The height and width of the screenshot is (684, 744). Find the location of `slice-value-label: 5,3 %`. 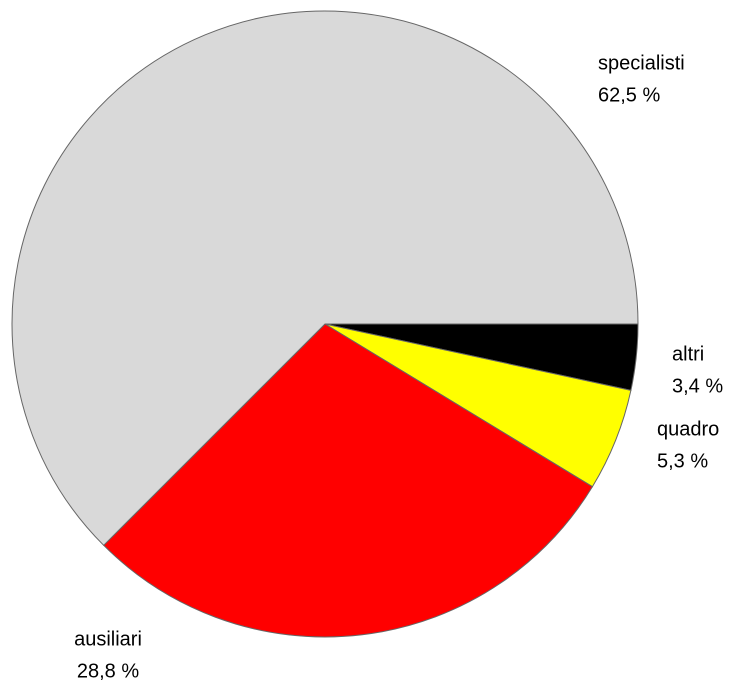

slice-value-label: 5,3 % is located at coordinates (682, 461).